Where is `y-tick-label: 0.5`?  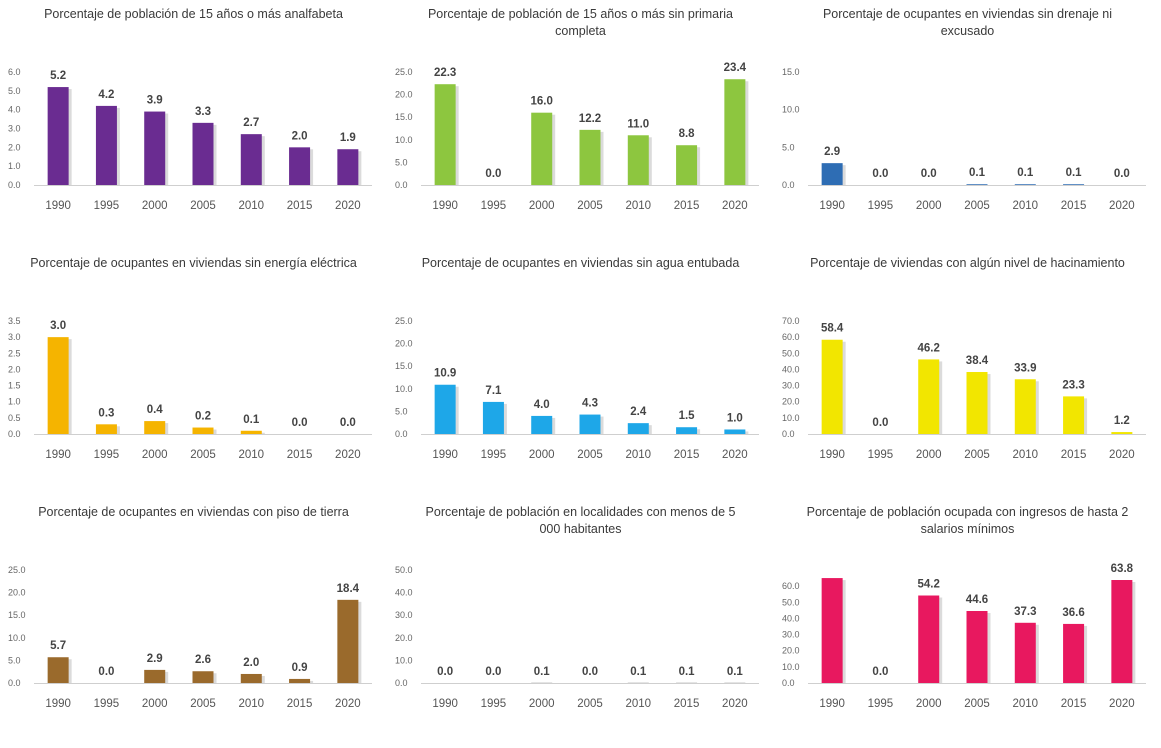 y-tick-label: 0.5 is located at coordinates (14, 418).